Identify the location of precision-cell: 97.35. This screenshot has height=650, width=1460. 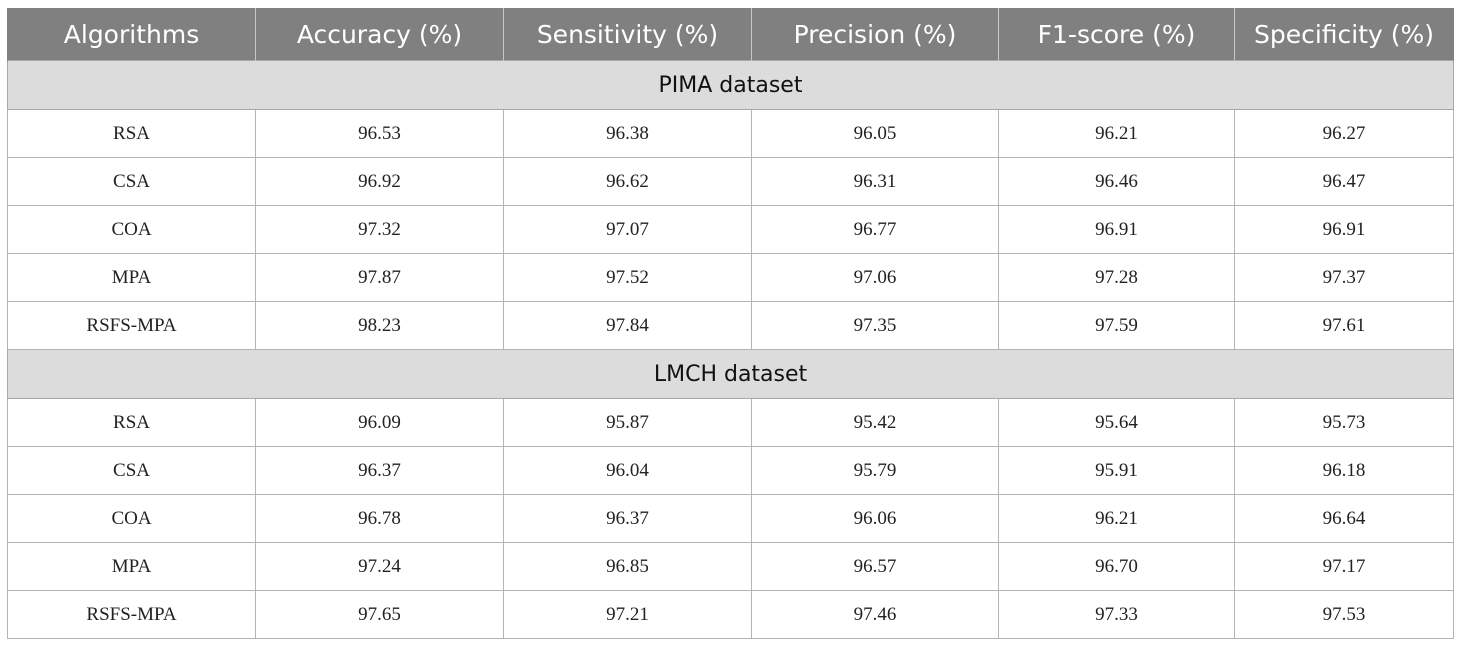
(875, 325).